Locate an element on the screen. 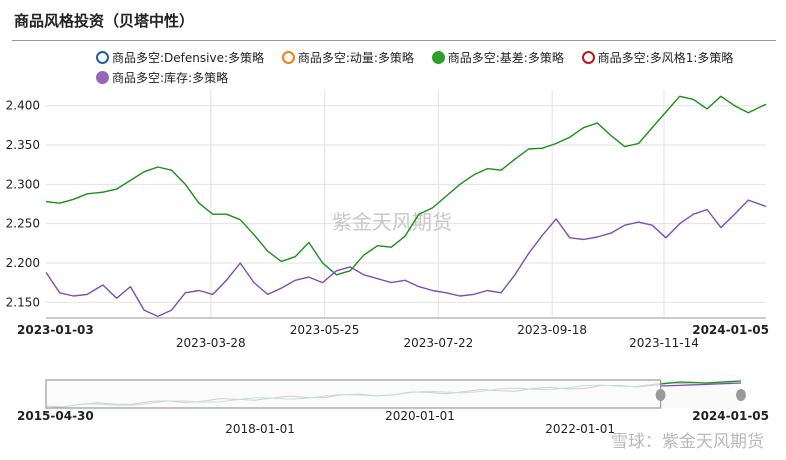 This screenshot has height=460, width=786. legend-item-multistyle: 商品多空:多风格1:多策略 is located at coordinates (657, 57).